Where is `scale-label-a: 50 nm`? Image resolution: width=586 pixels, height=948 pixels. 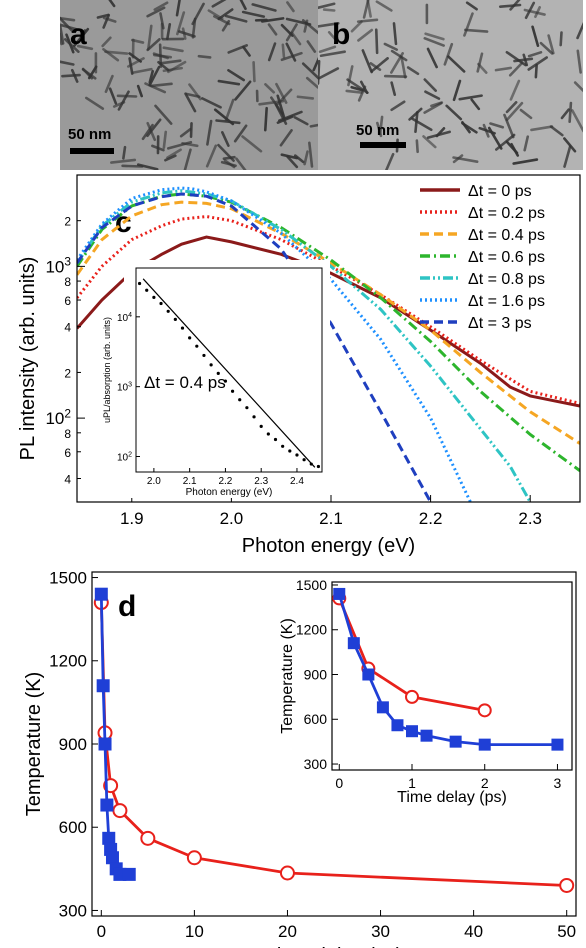 scale-label-a: 50 nm is located at coordinates (90, 134).